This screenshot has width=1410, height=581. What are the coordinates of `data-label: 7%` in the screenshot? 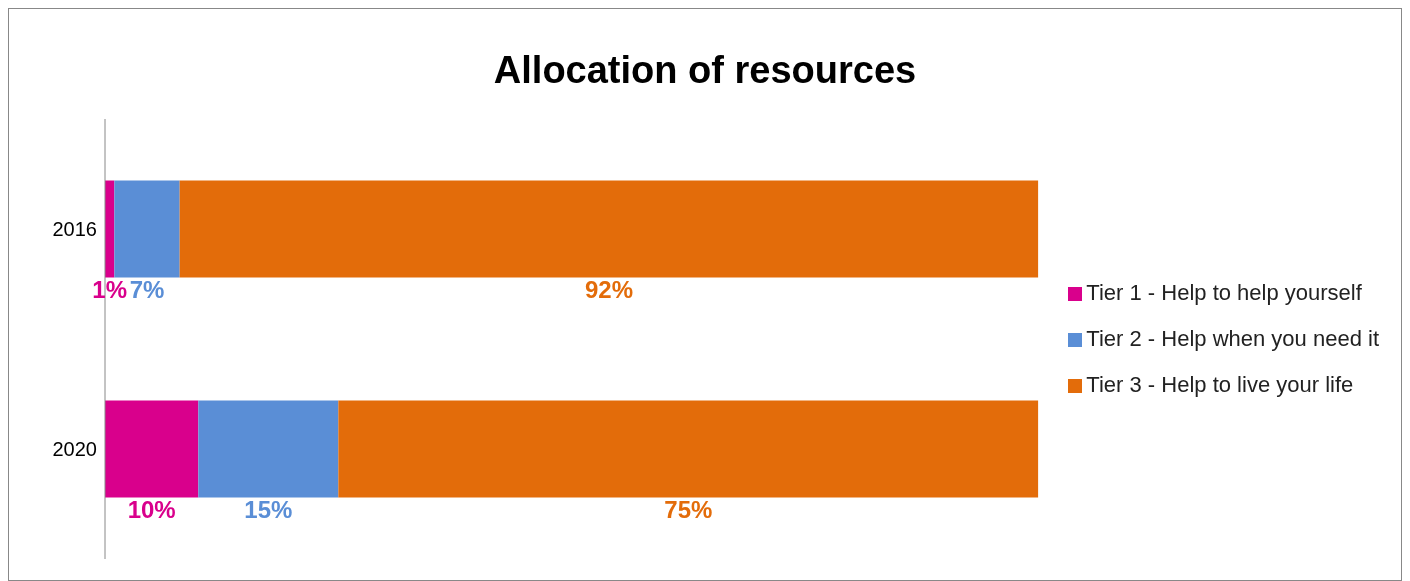 It's located at (147, 289).